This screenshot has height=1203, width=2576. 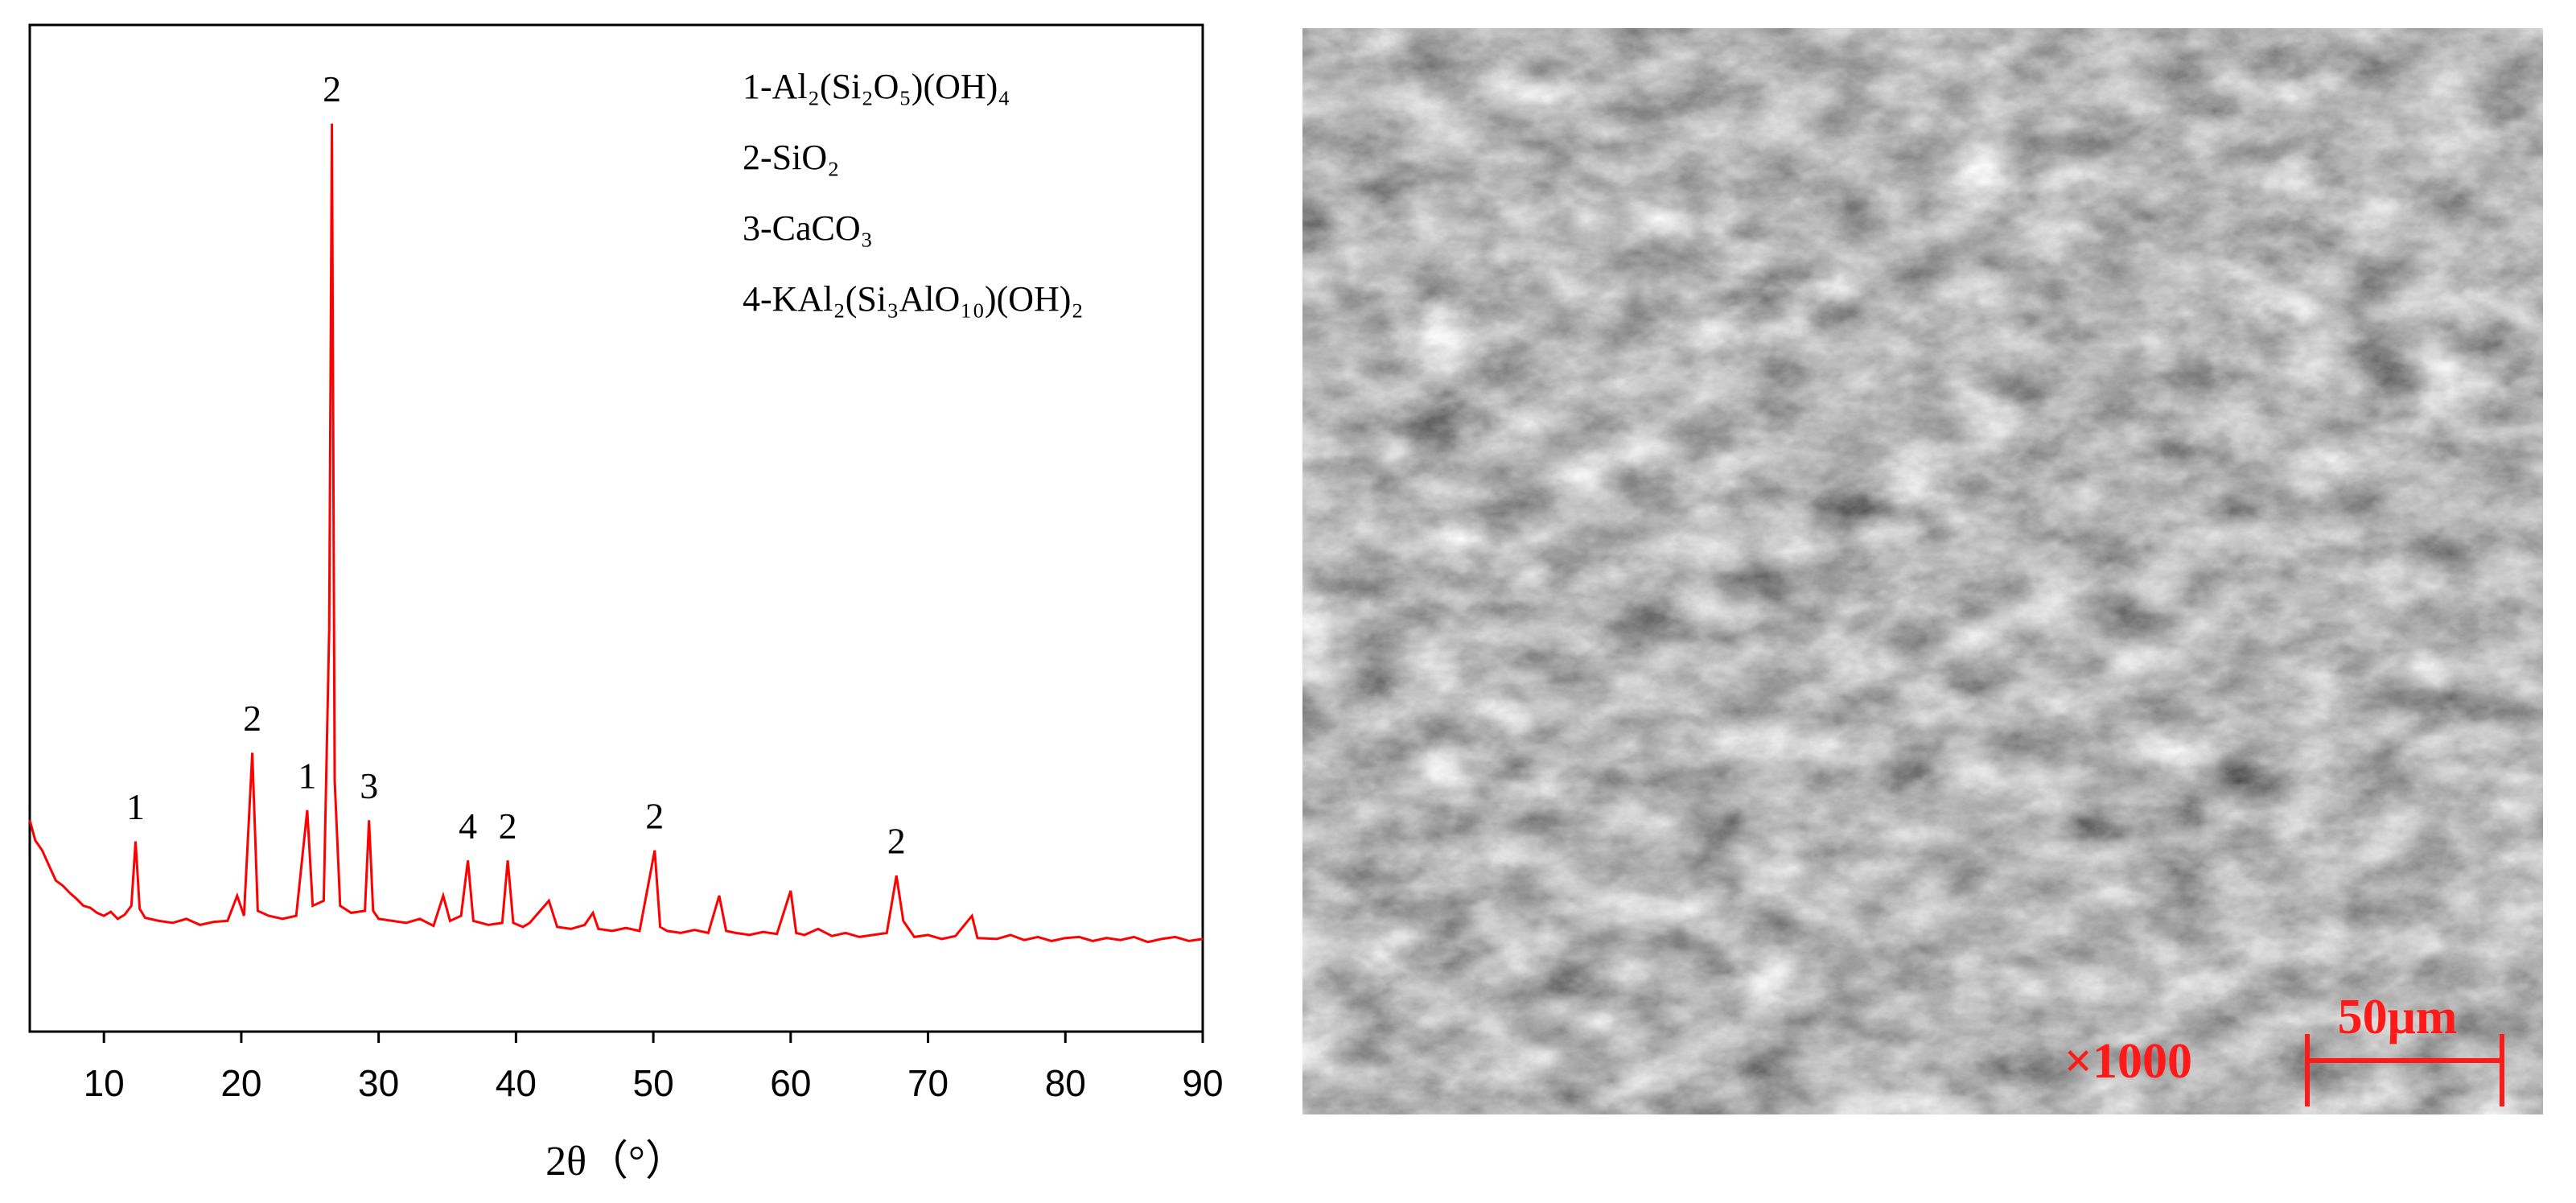 What do you see at coordinates (616, 1161) in the screenshot?
I see `x-axis-label: 2θ（°）` at bounding box center [616, 1161].